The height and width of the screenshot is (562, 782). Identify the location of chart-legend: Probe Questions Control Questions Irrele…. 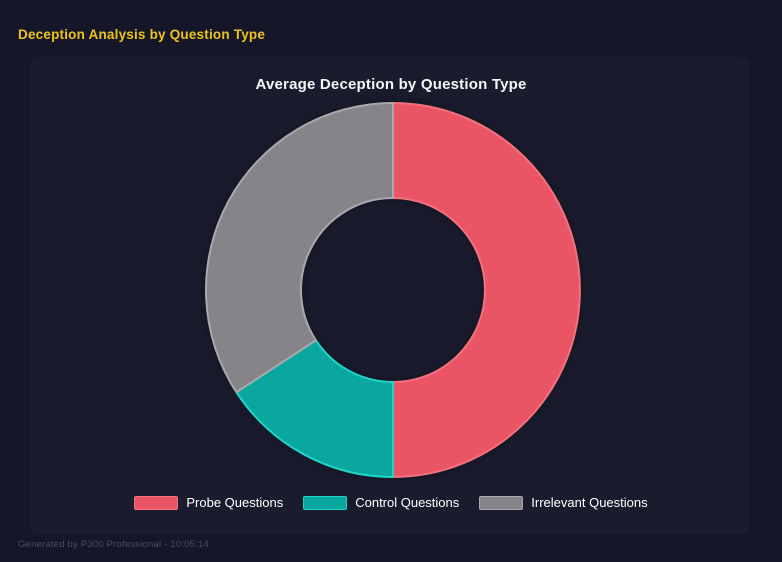
(391, 502).